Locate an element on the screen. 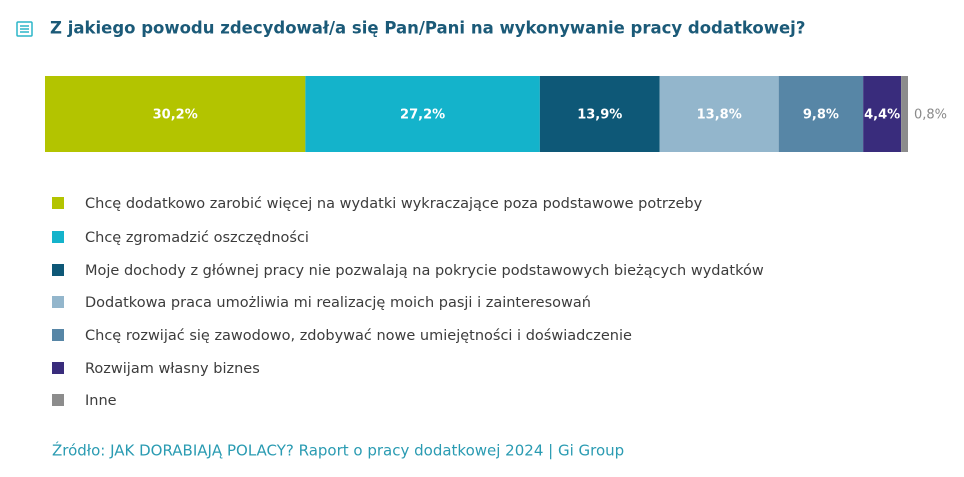  segment-label: 0,8% is located at coordinates (930, 115).